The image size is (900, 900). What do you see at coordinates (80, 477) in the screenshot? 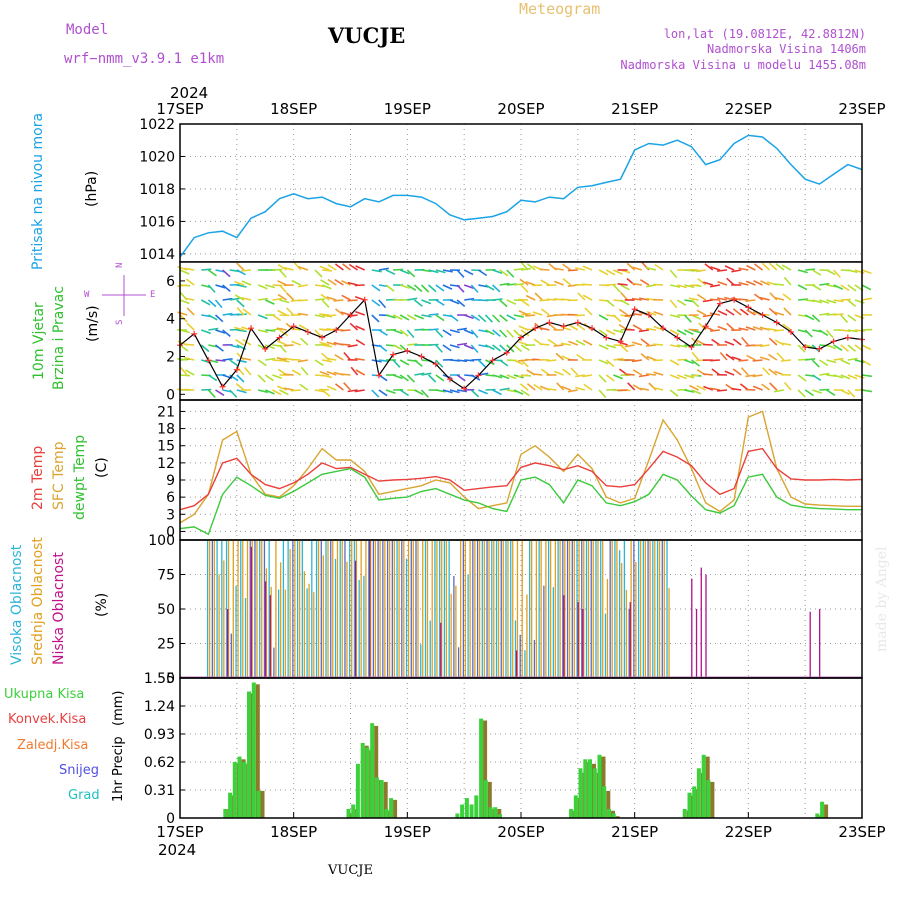
I see `temp-ylabel-dewpt: dewpt Temp` at bounding box center [80, 477].